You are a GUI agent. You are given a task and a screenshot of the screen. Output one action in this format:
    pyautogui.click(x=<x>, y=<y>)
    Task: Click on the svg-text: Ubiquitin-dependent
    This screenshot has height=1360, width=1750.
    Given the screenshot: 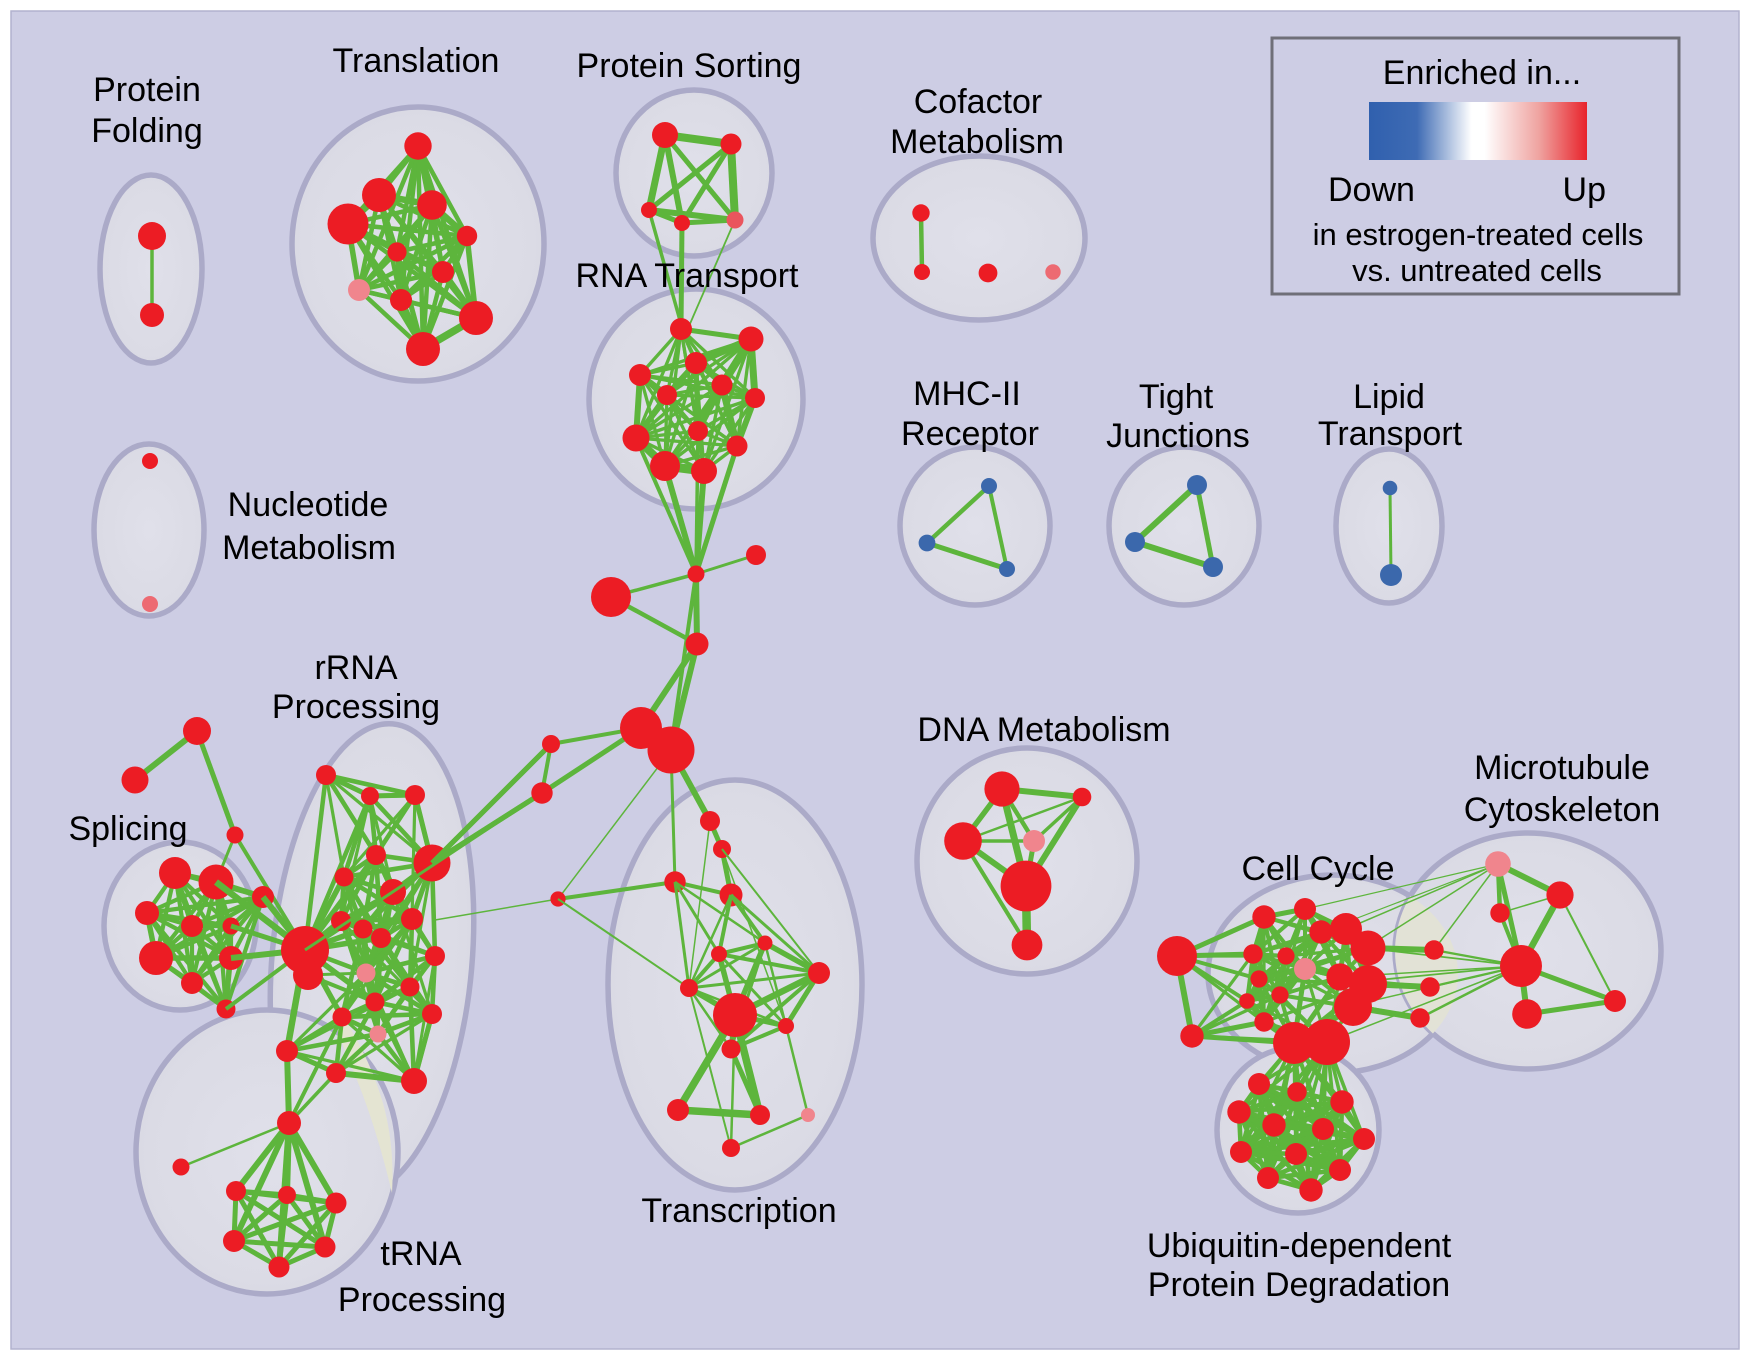 What is the action you would take?
    pyautogui.click(x=1299, y=1246)
    